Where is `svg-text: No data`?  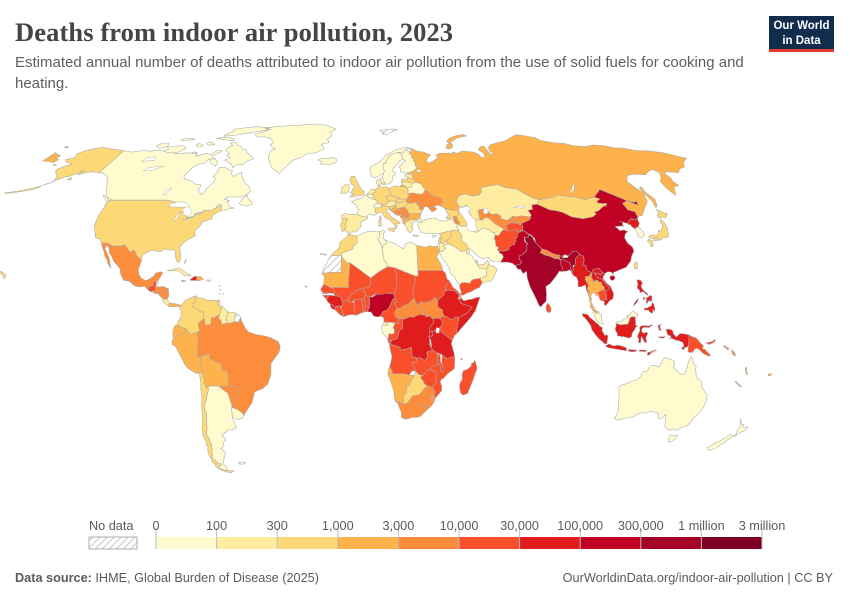 svg-text: No data is located at coordinates (111, 526).